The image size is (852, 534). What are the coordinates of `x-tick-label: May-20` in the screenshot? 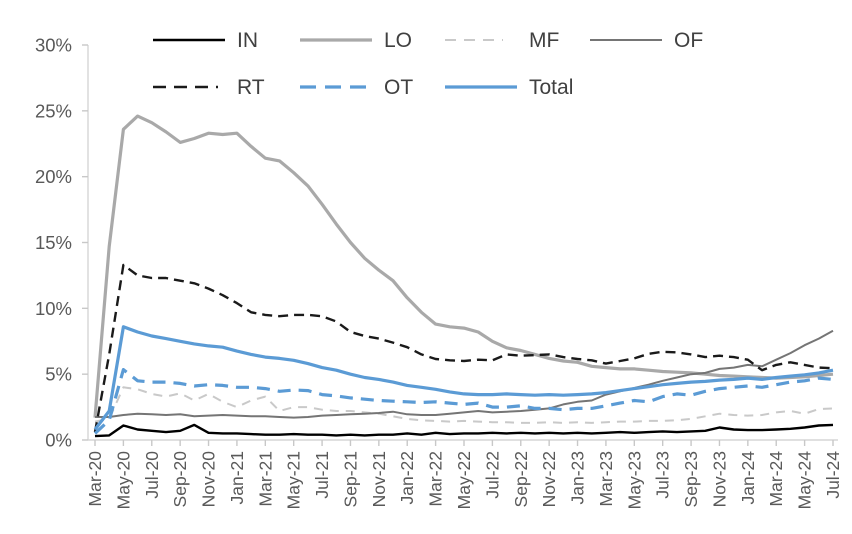 It's located at (123, 480).